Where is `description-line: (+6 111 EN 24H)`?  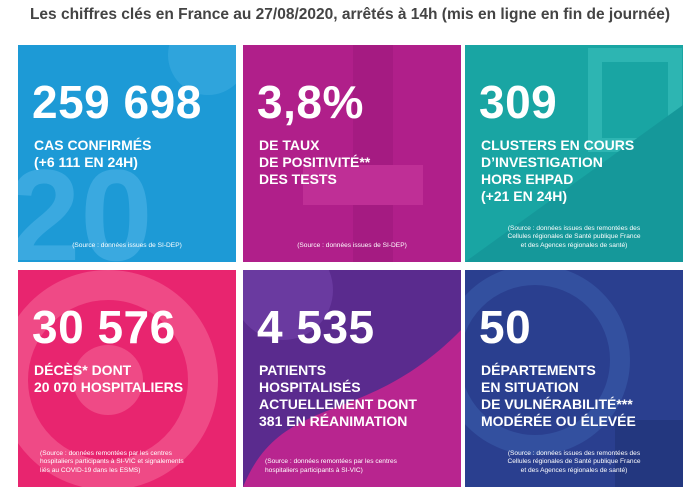 description-line: (+6 111 EN 24H) is located at coordinates (86, 162).